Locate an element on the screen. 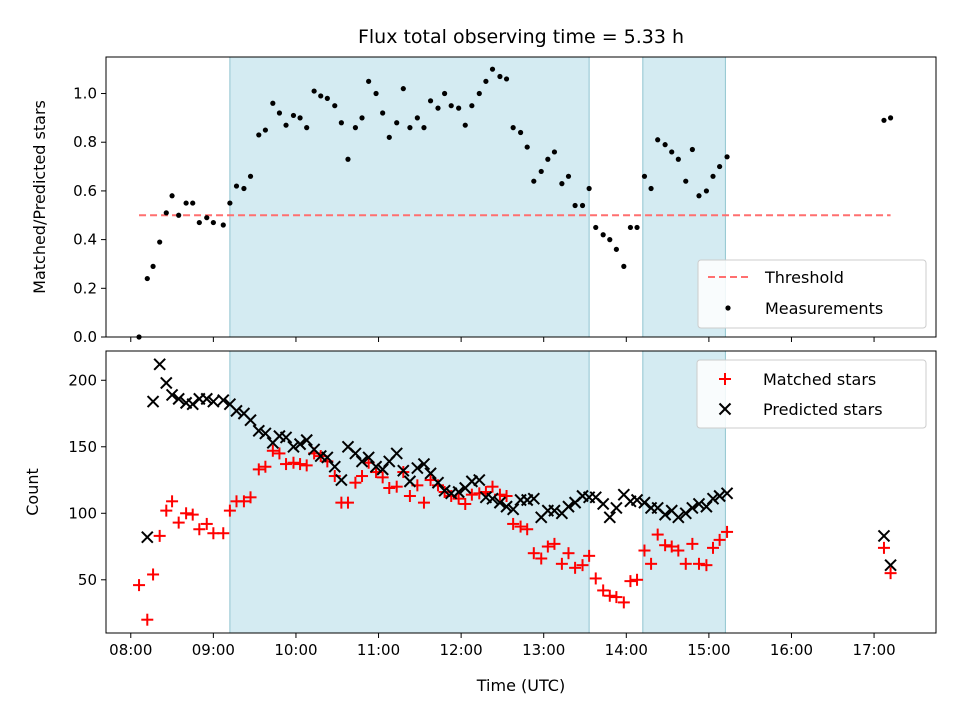  legend-measurement-swatch is located at coordinates (728, 308).